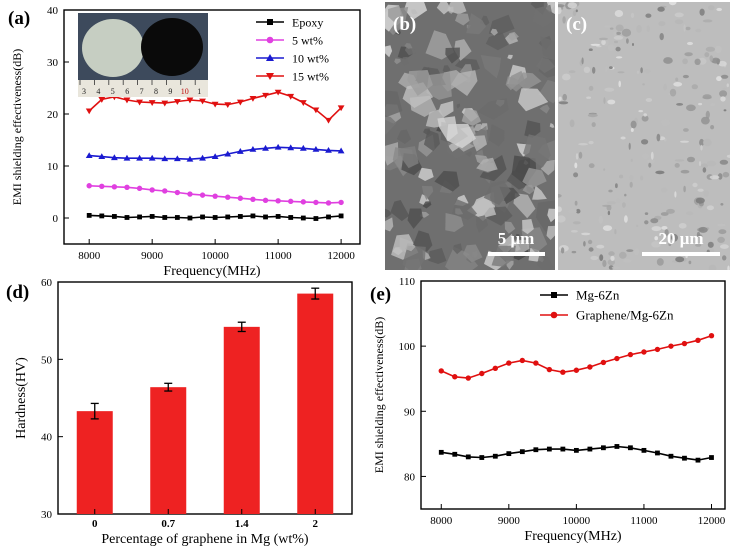  Describe the element at coordinates (172, 47) in the screenshot. I see `composite-sample-disc` at that location.